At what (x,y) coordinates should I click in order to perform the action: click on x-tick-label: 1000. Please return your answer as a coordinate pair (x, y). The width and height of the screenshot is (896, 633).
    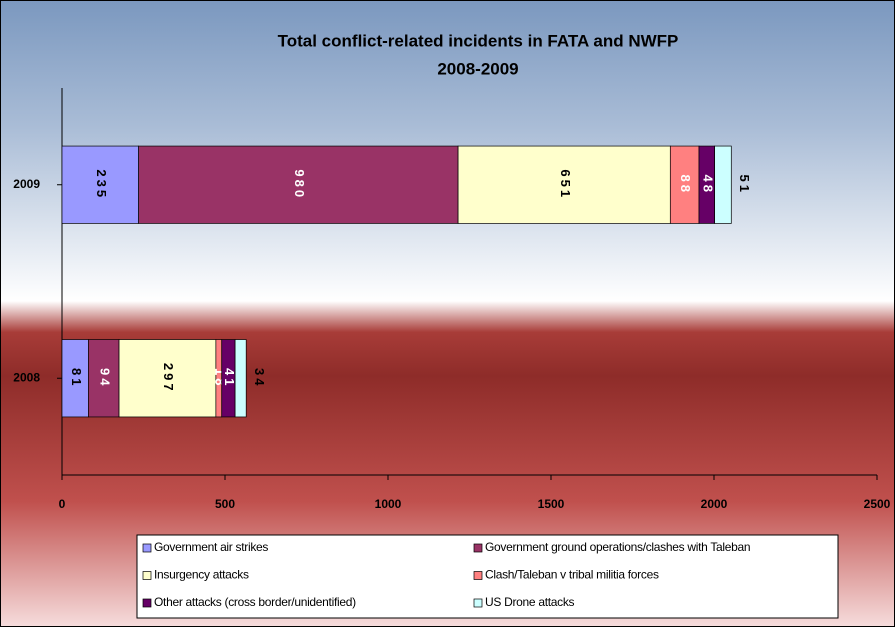
    Looking at the image, I should click on (388, 504).